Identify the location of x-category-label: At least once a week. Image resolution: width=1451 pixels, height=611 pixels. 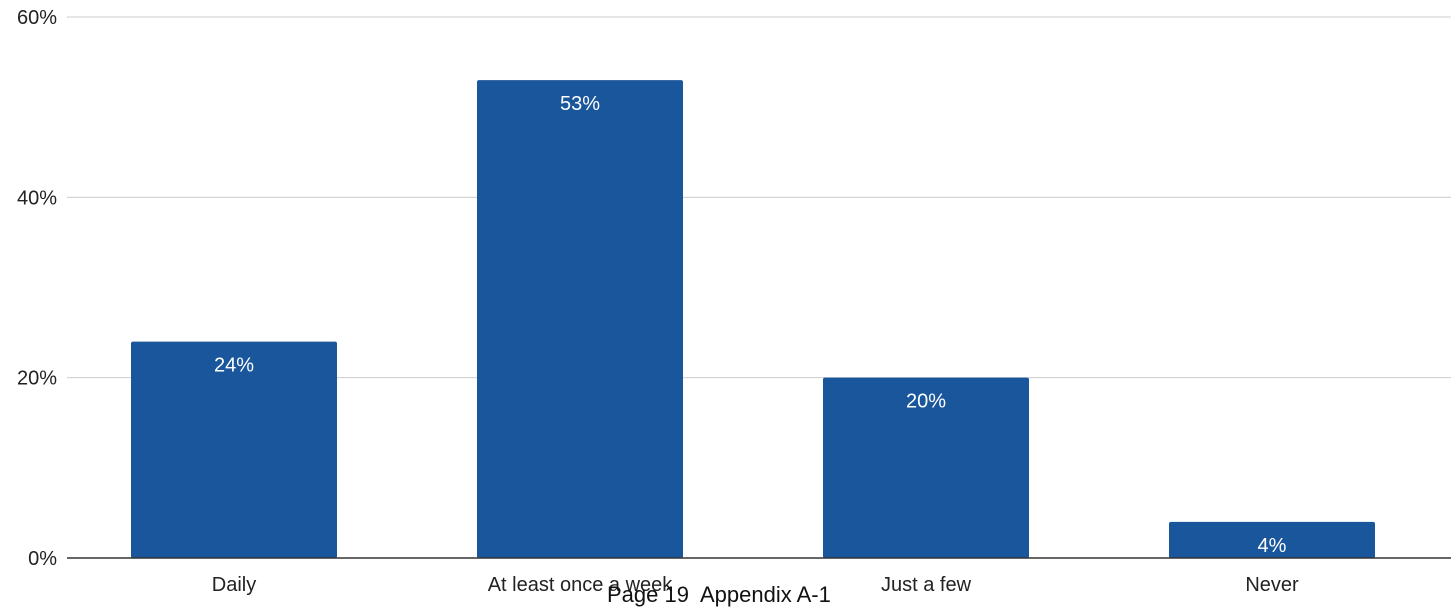
(581, 585).